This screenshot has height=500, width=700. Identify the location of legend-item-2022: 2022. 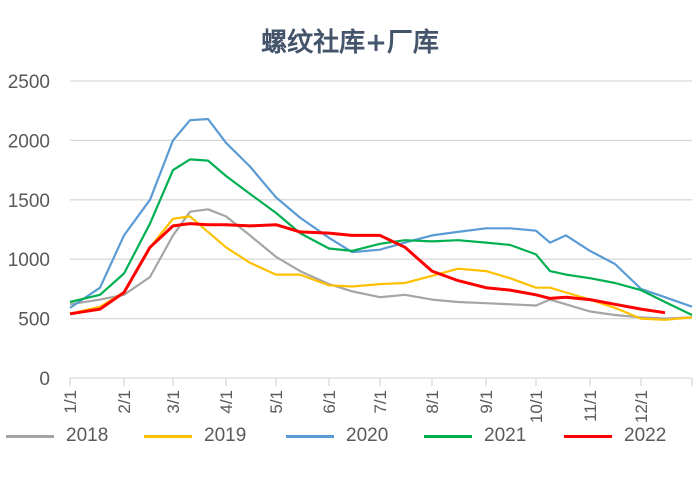
(615, 436).